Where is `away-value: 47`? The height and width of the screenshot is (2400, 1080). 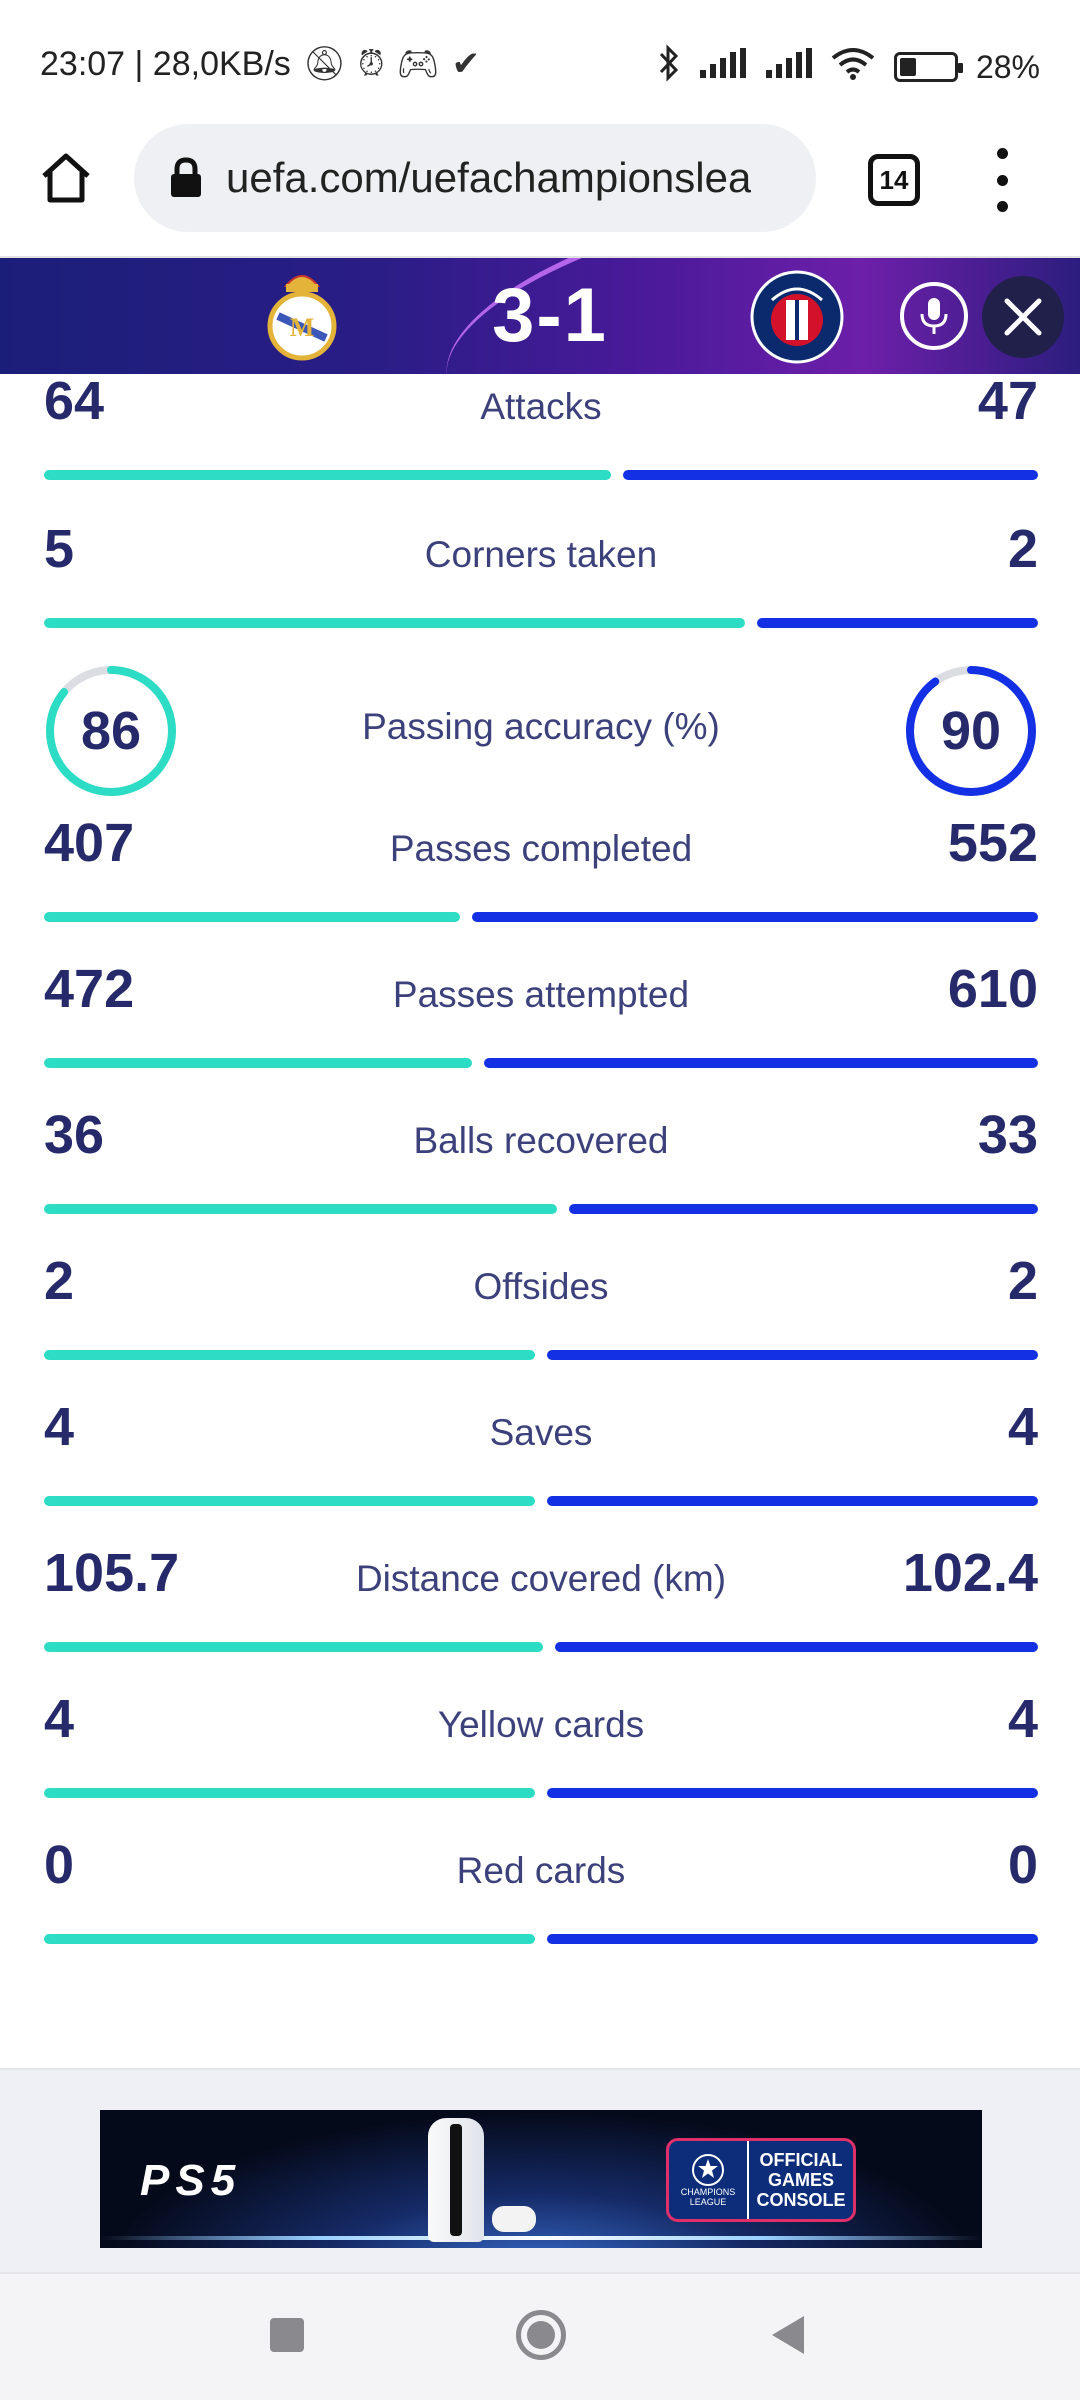 away-value: 47 is located at coordinates (1007, 401).